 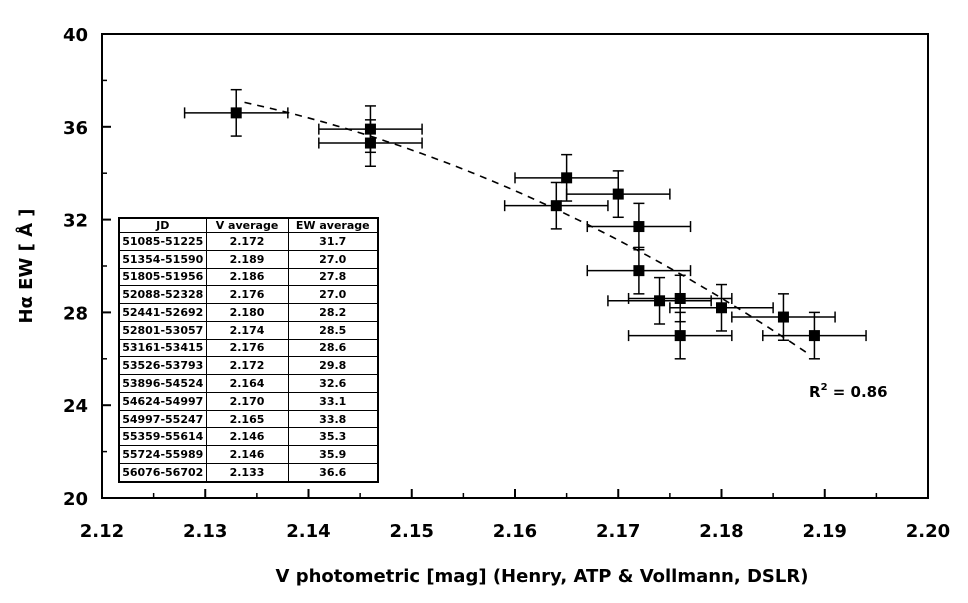 I want to click on table-cell: 28.6, so click(x=333, y=348).